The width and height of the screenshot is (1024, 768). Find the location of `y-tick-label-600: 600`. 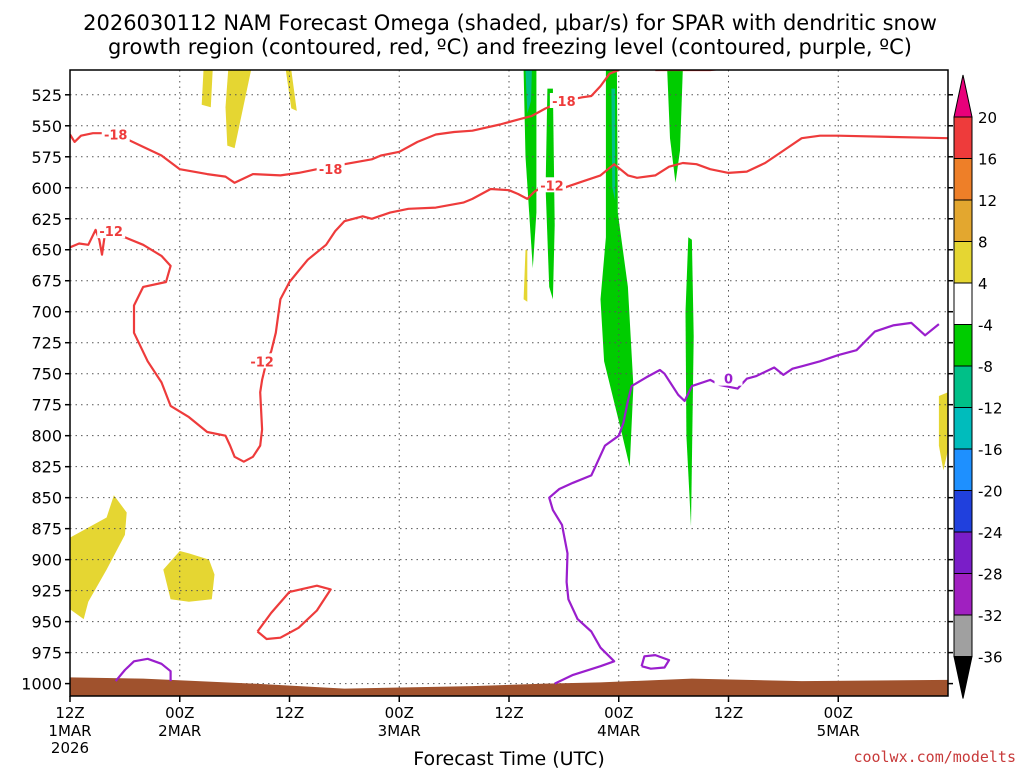

y-tick-label-600: 600 is located at coordinates (46, 188).